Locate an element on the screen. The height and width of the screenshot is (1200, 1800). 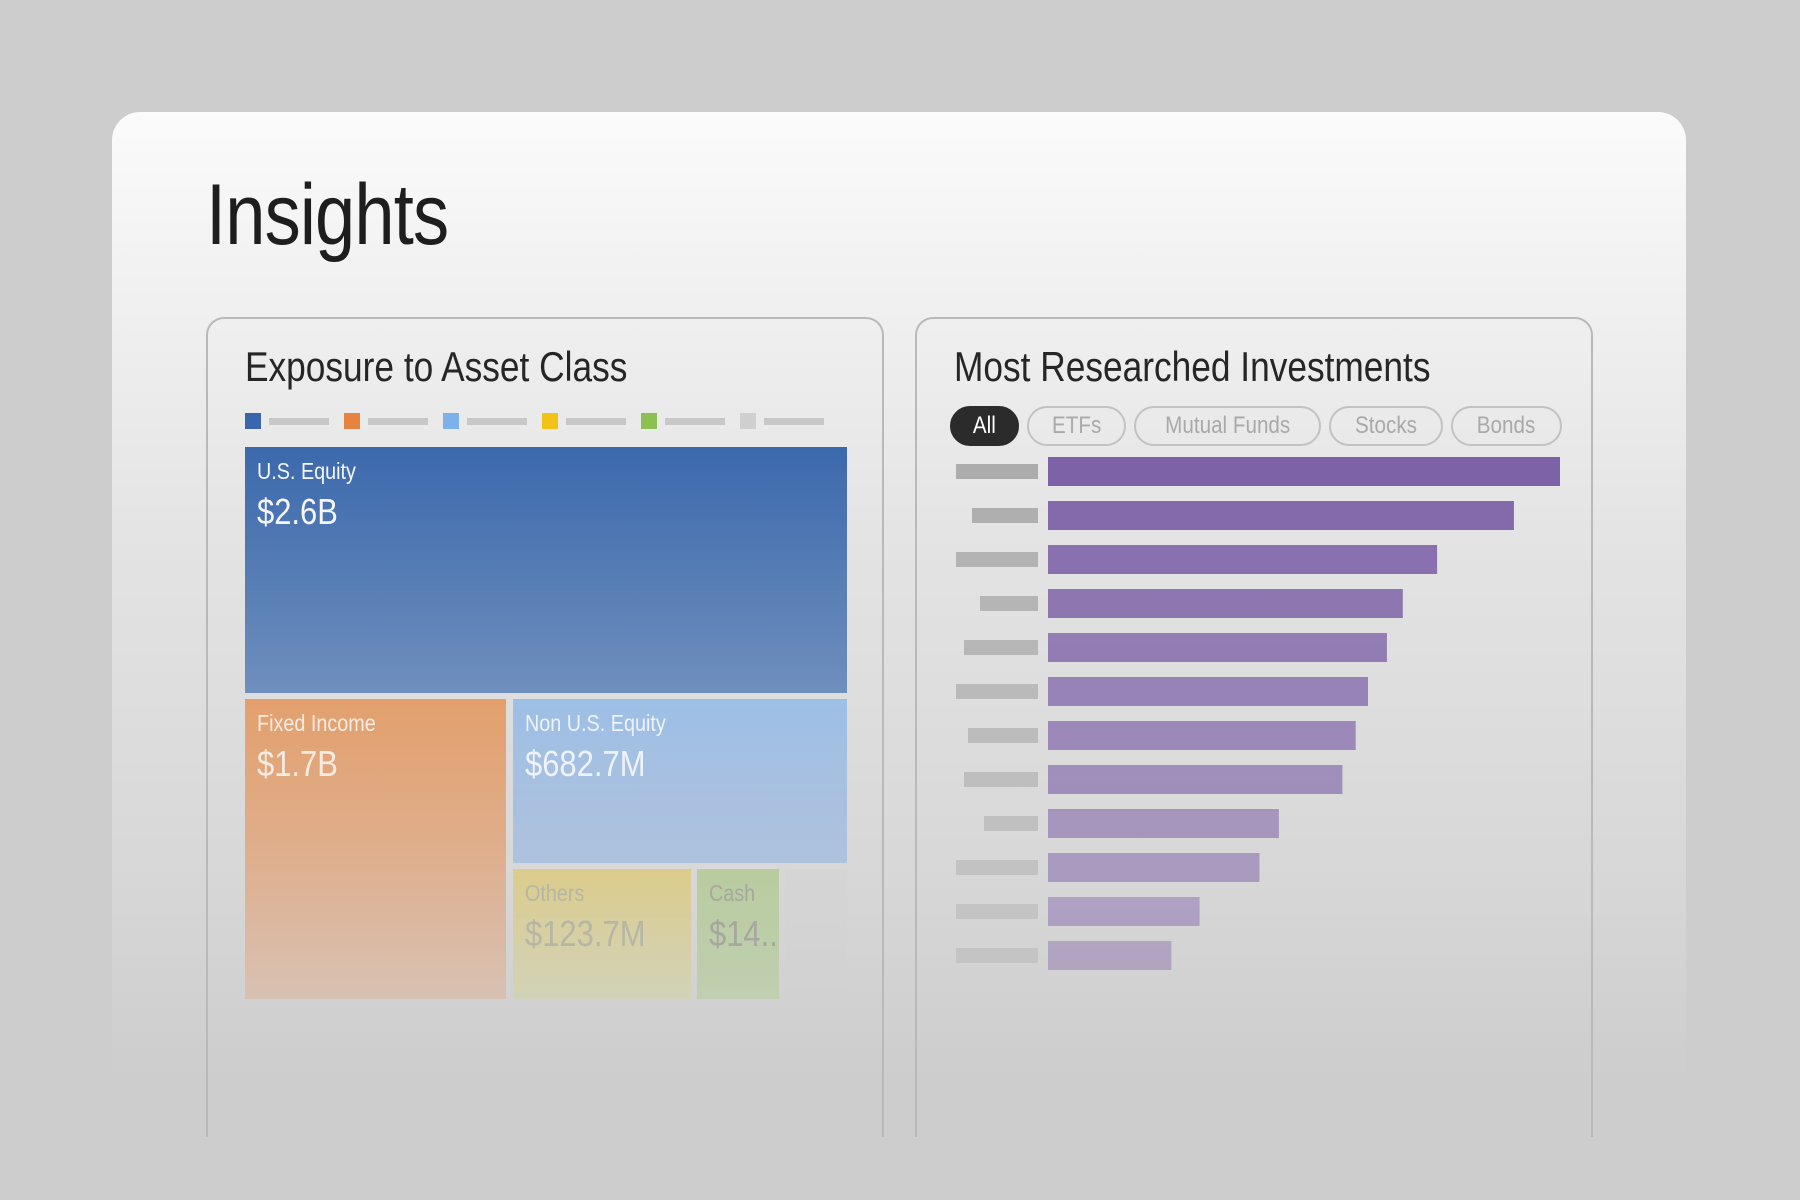
filter-pill-bonds: Bonds is located at coordinates (1506, 426).